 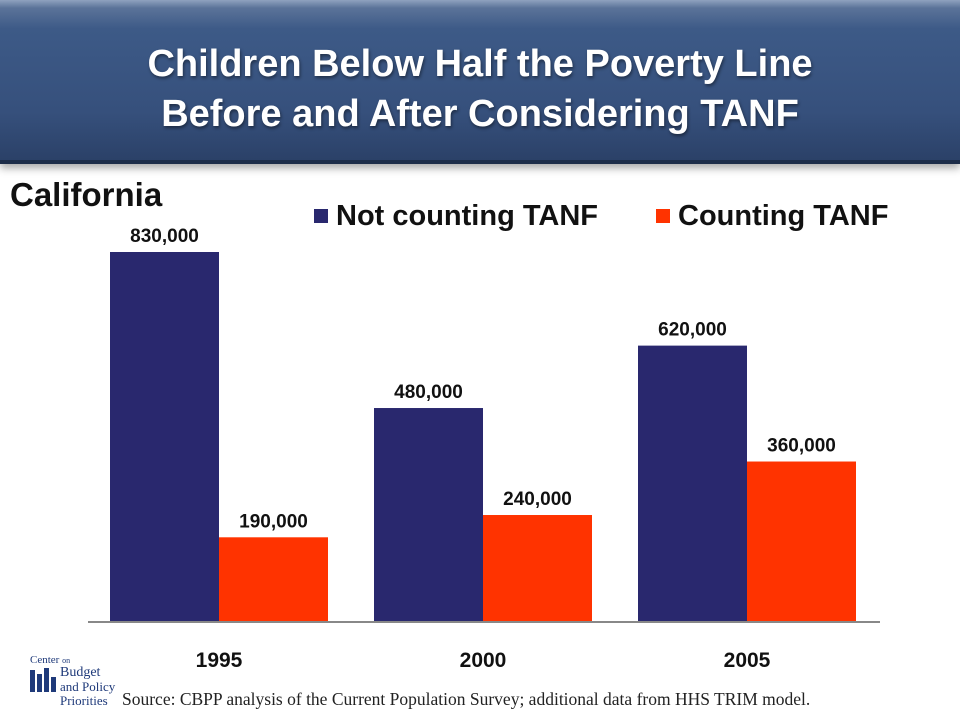 What do you see at coordinates (164, 437) in the screenshot?
I see `bar-not-counting-tanf-1995` at bounding box center [164, 437].